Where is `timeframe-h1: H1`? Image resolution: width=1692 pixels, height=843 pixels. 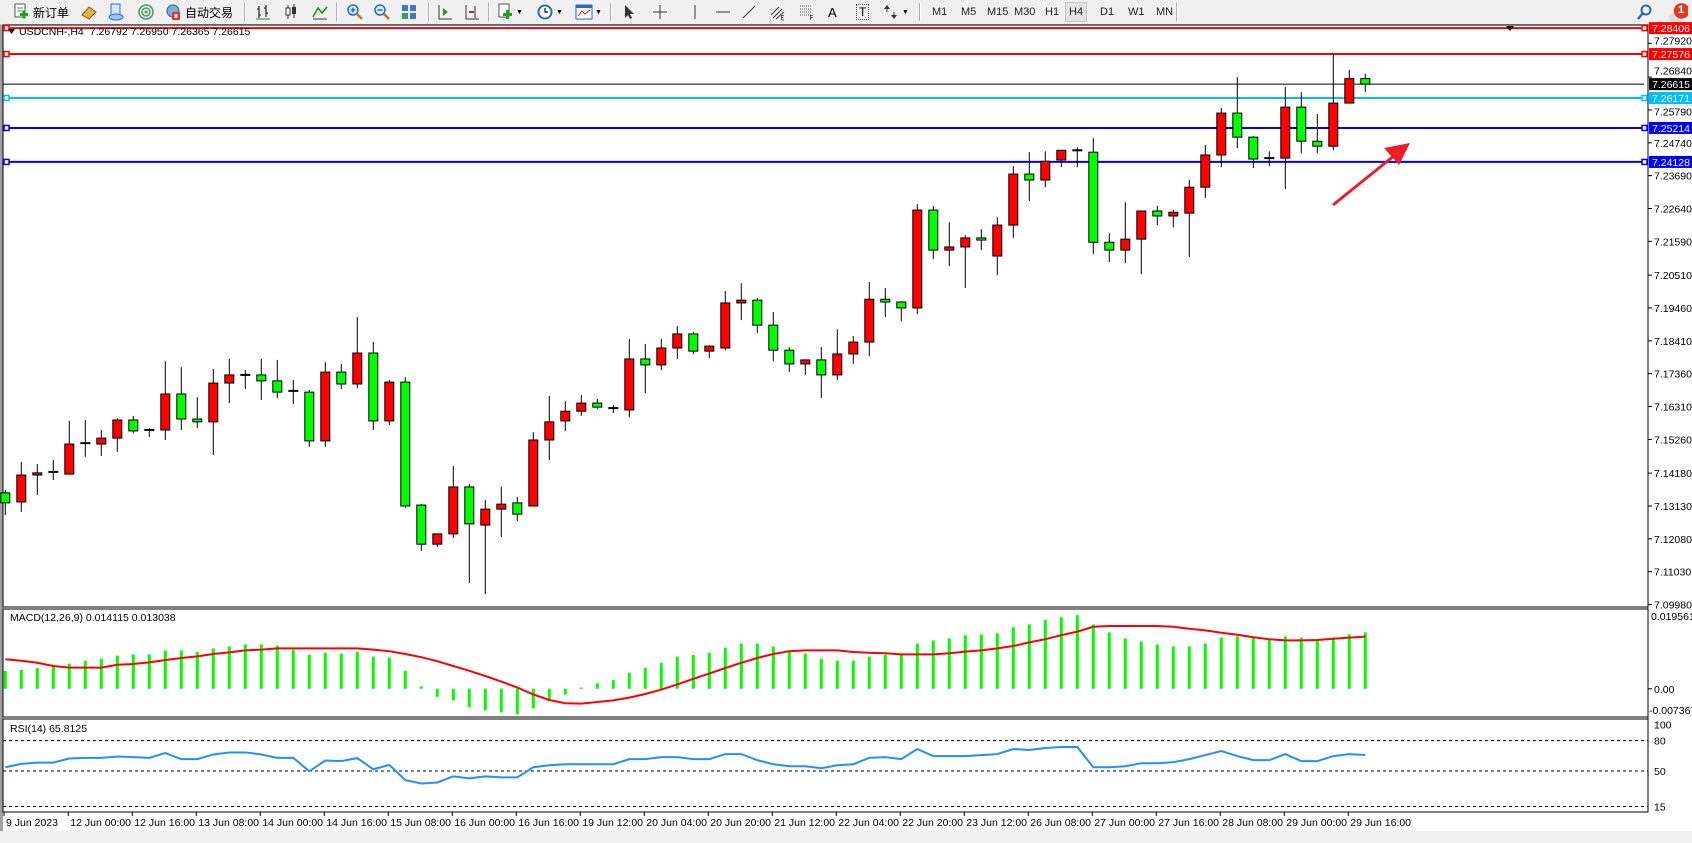
timeframe-h1: H1 is located at coordinates (1052, 12).